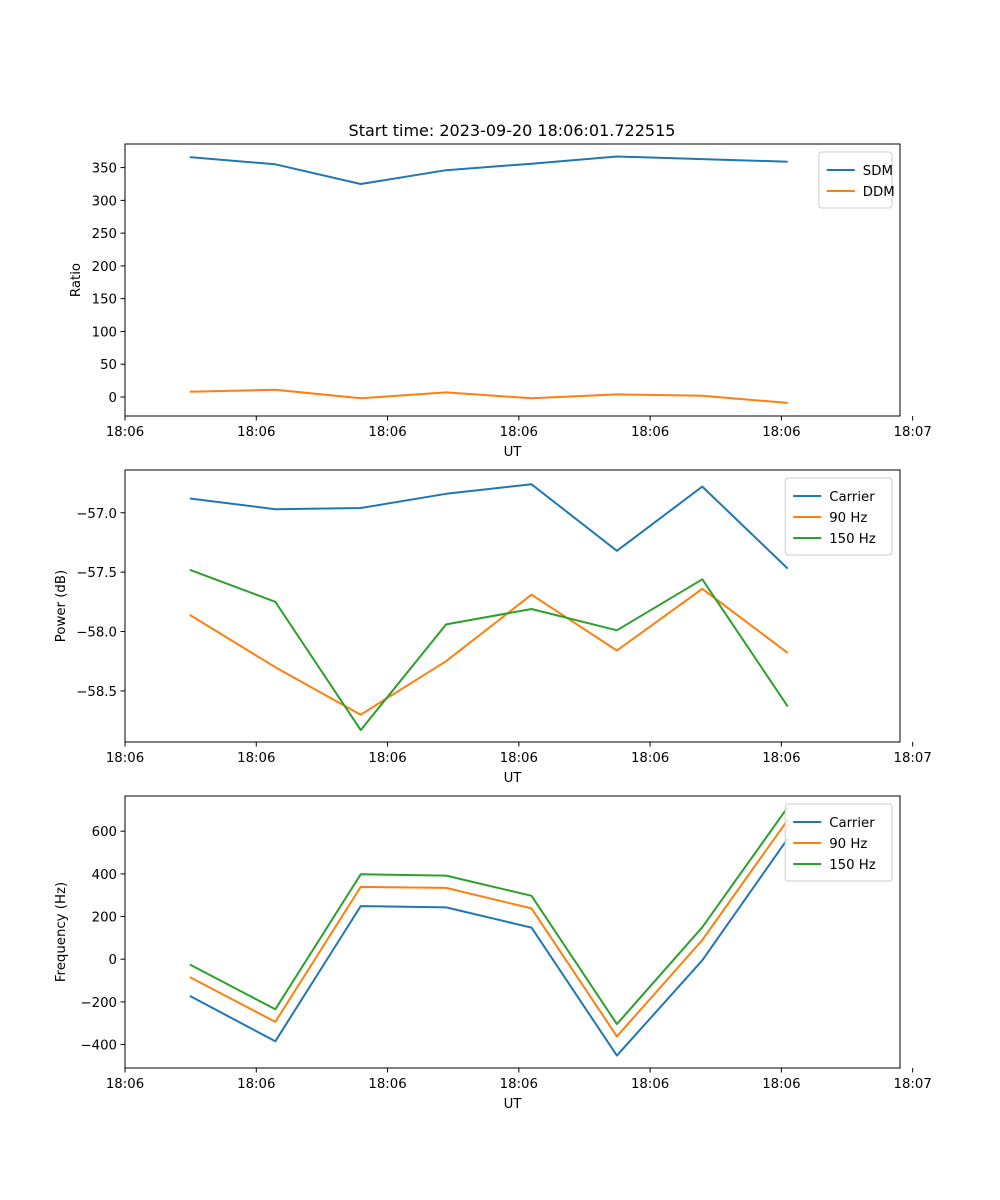  What do you see at coordinates (98, 1046) in the screenshot?
I see `y-tick-label: −400` at bounding box center [98, 1046].